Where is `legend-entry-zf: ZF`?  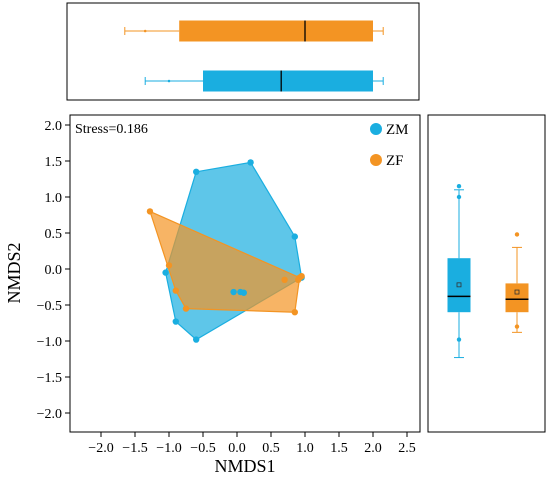 legend-entry-zf: ZF is located at coordinates (387, 161).